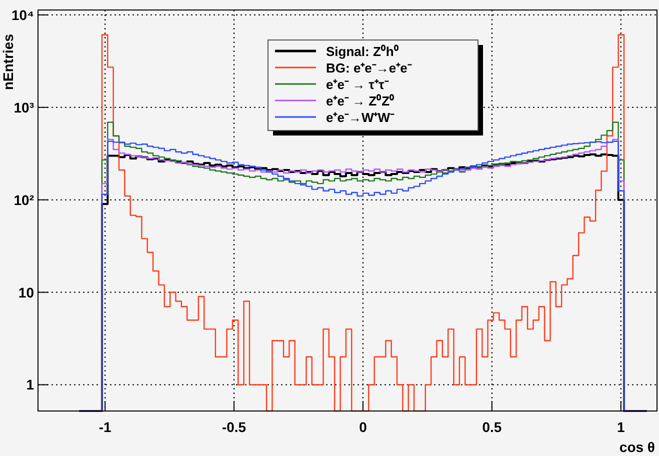 The image size is (659, 456). Describe the element at coordinates (369, 68) in the screenshot. I see `legend-label: BG: e⁺e⁻→e⁺e⁻` at that location.